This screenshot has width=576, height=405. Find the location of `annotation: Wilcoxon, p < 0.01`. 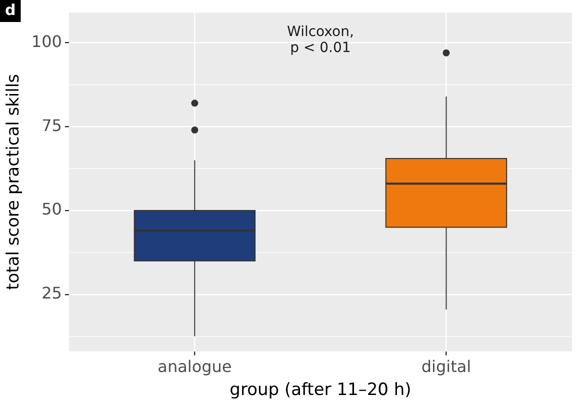

annotation: Wilcoxon, p < 0.01 is located at coordinates (320, 40).